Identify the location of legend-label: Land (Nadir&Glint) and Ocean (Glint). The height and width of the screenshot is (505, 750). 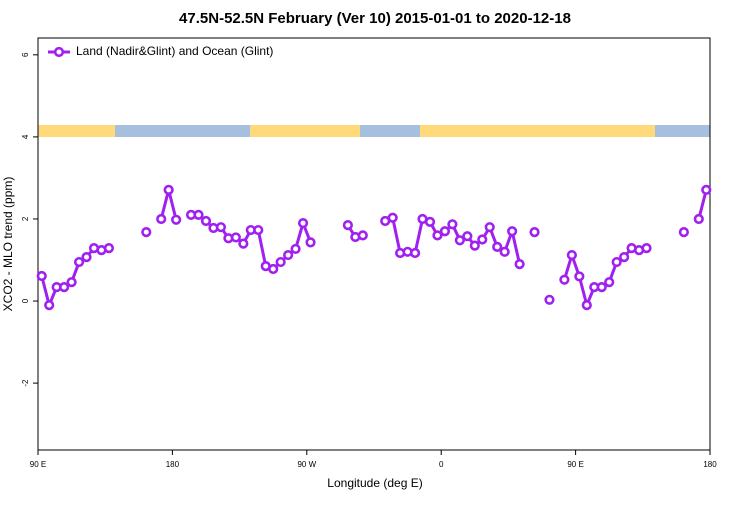
(174, 51).